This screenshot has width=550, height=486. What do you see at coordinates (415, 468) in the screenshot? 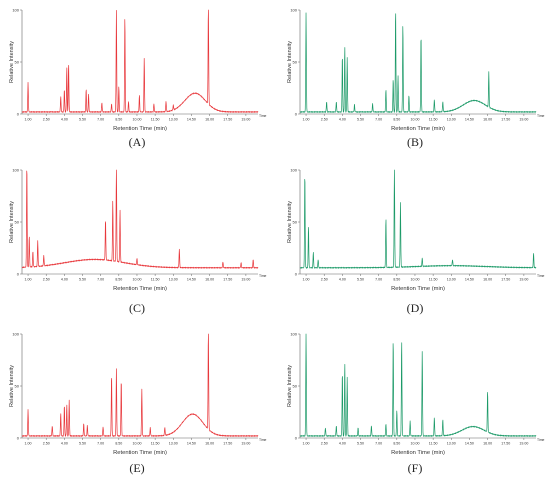
I see `caption-f: (F)` at bounding box center [415, 468].